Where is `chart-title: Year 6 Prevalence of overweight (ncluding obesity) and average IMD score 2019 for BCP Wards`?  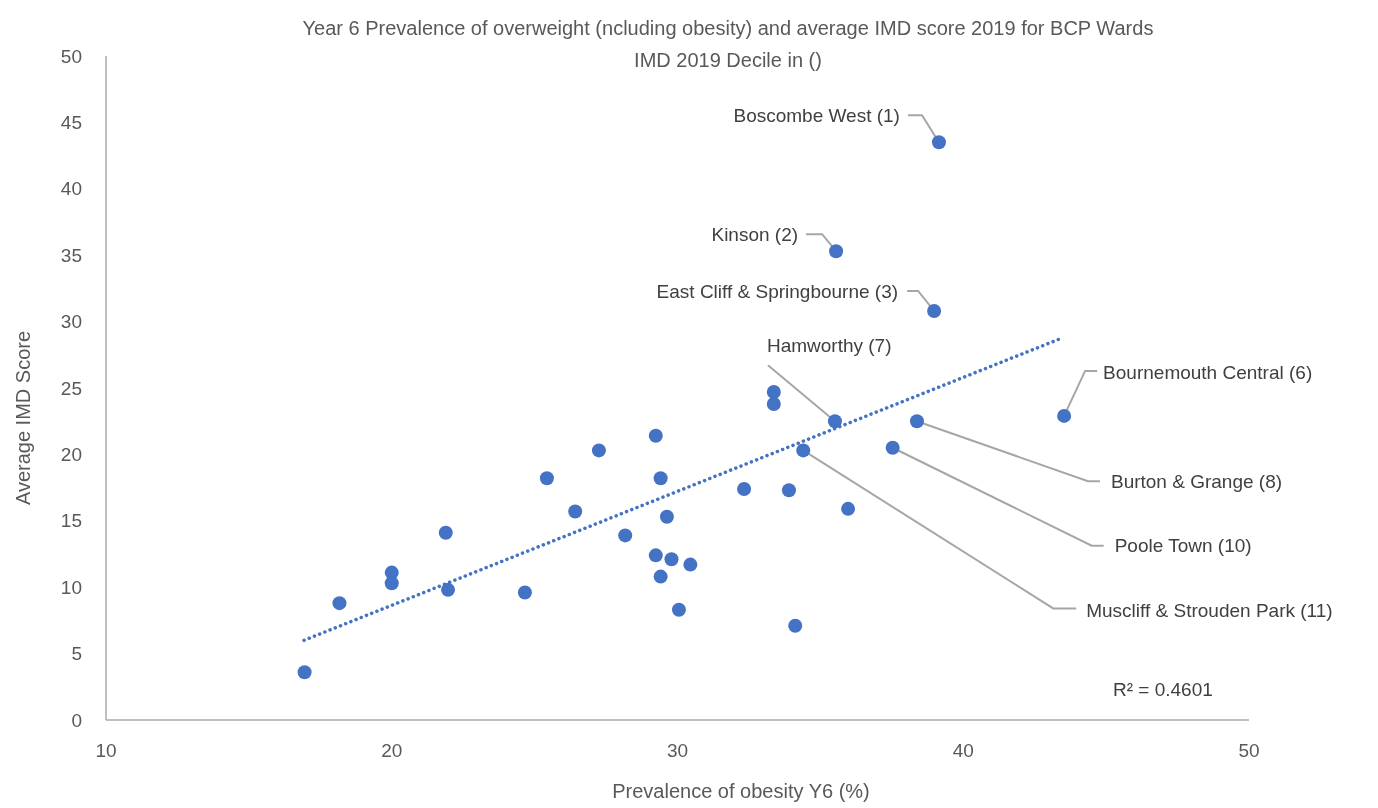
chart-title: Year 6 Prevalence of overweight (ncluding obesity) and average IMD score 2019 for BCP Wards is located at coordinates (728, 28).